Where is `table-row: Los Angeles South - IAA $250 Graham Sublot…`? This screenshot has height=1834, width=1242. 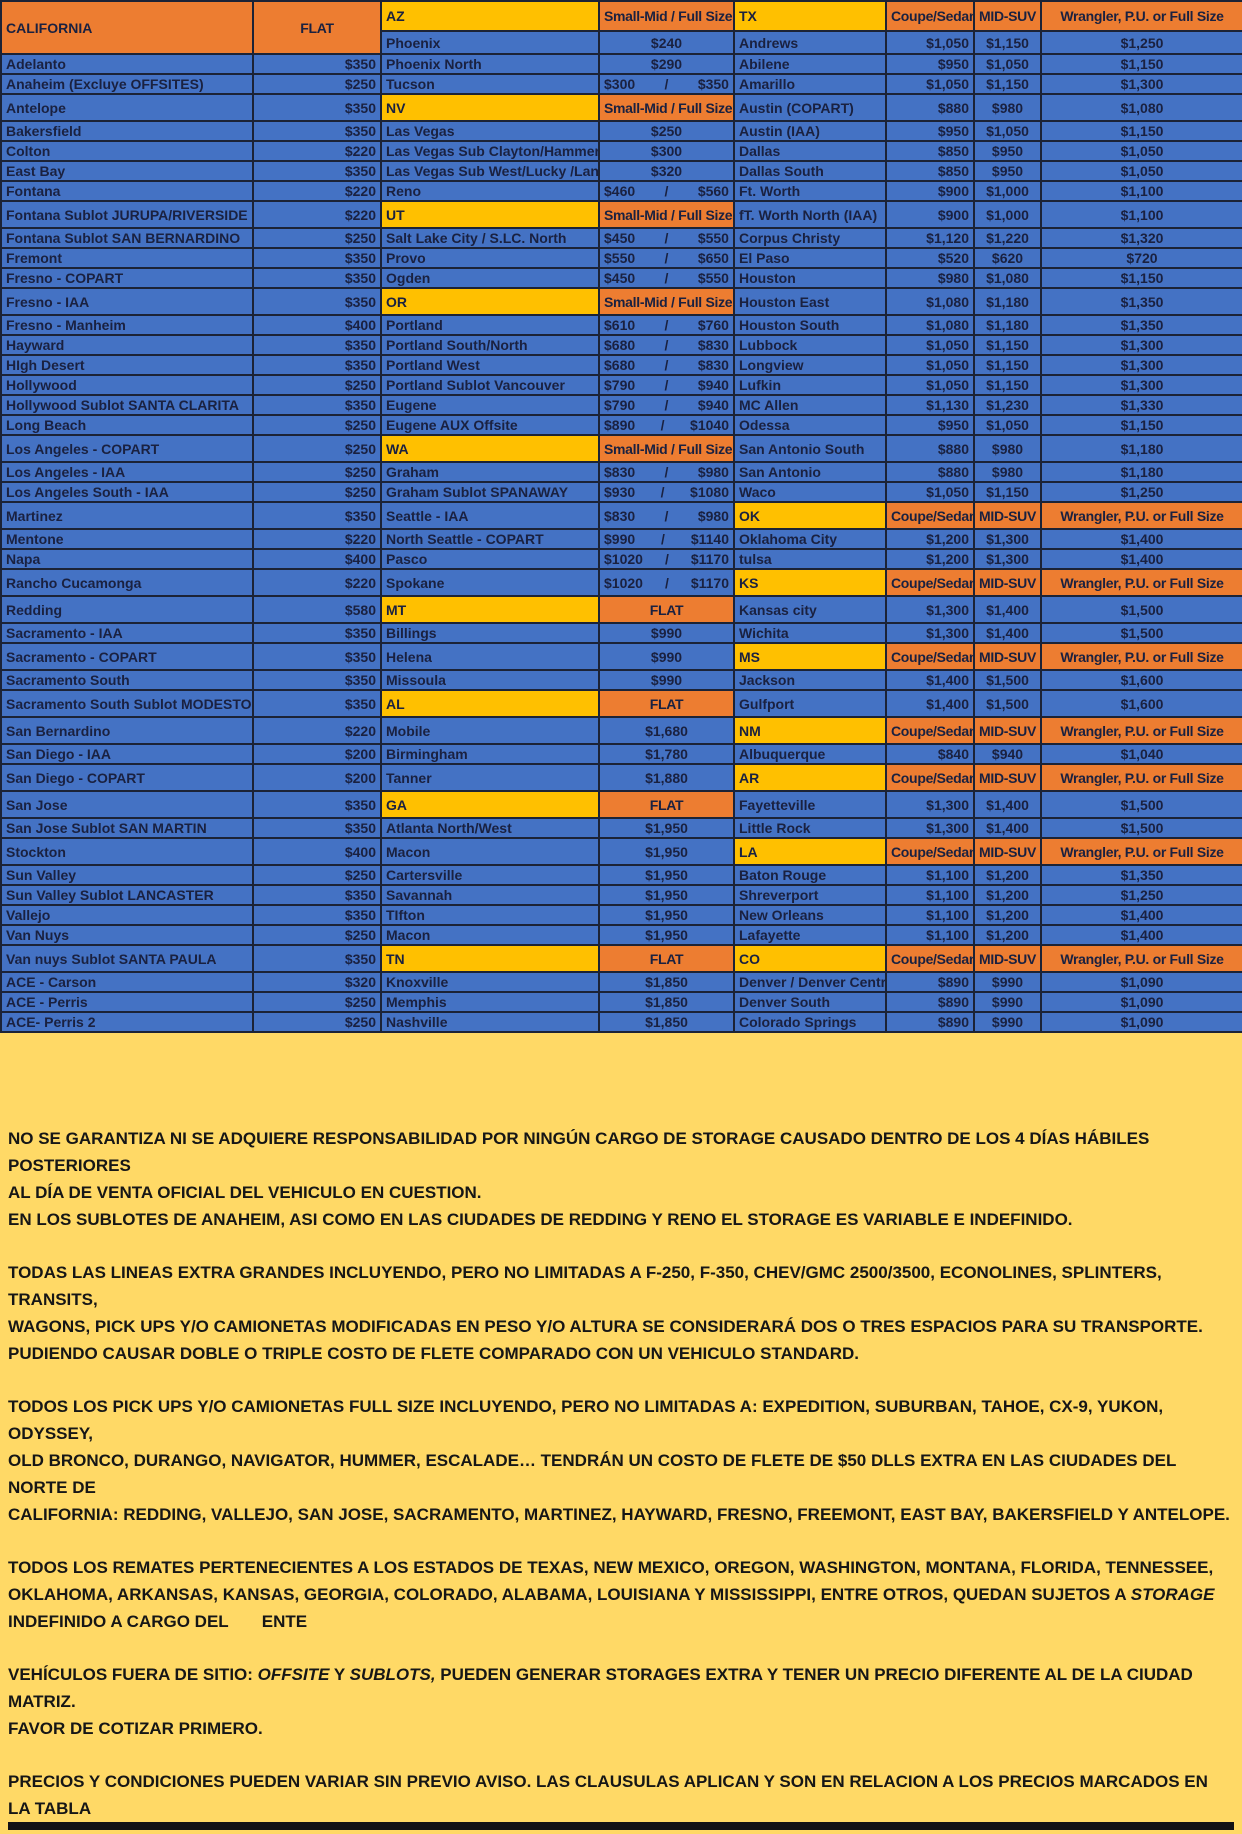
table-row: Los Angeles South - IAA $250 Graham Sublot… is located at coordinates (621, 492).